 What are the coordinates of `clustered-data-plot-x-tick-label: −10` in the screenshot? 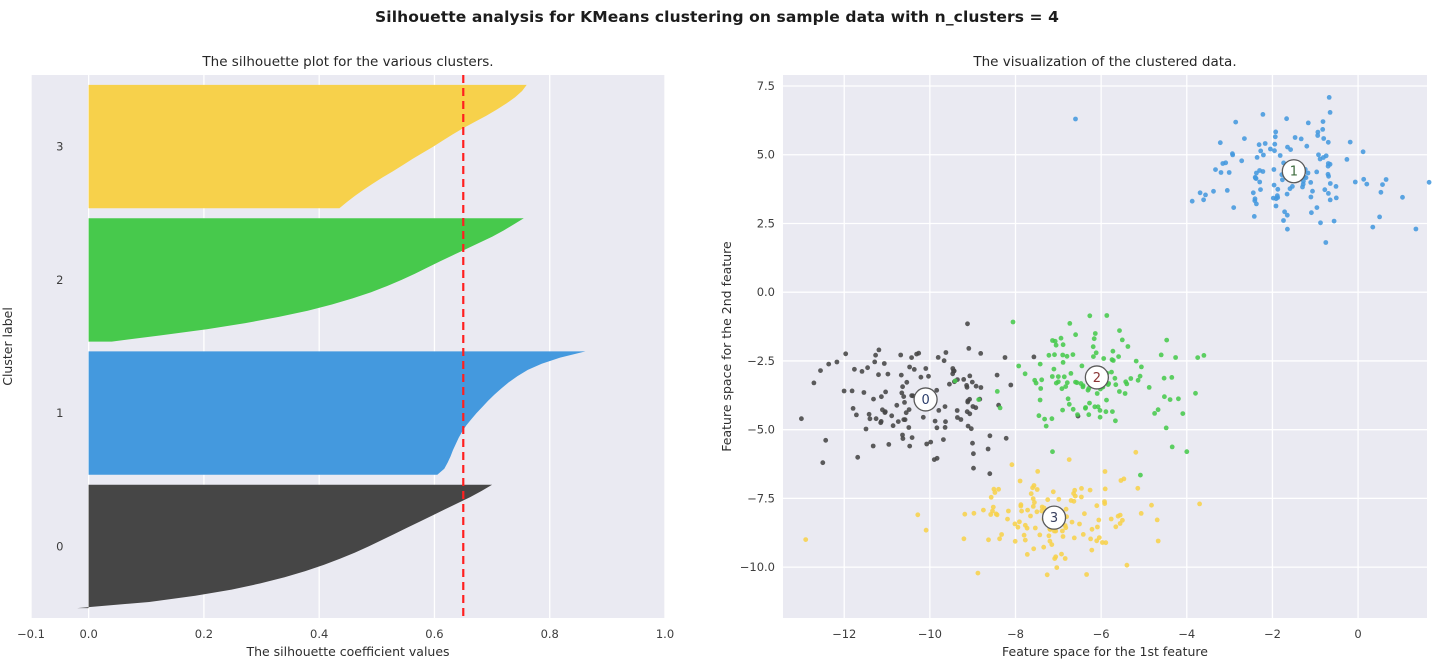 It's located at (930, 634).